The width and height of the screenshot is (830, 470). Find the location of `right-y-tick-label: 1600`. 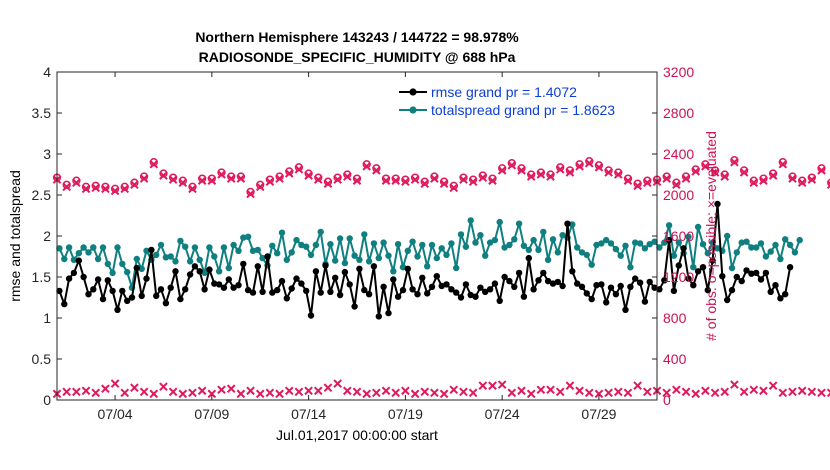

right-y-tick-label: 1600 is located at coordinates (678, 236).